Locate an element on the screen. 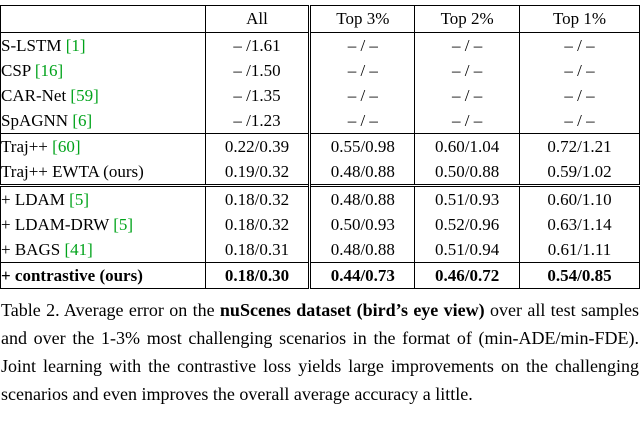 The width and height of the screenshot is (640, 440). col-header-method is located at coordinates (103, 19).